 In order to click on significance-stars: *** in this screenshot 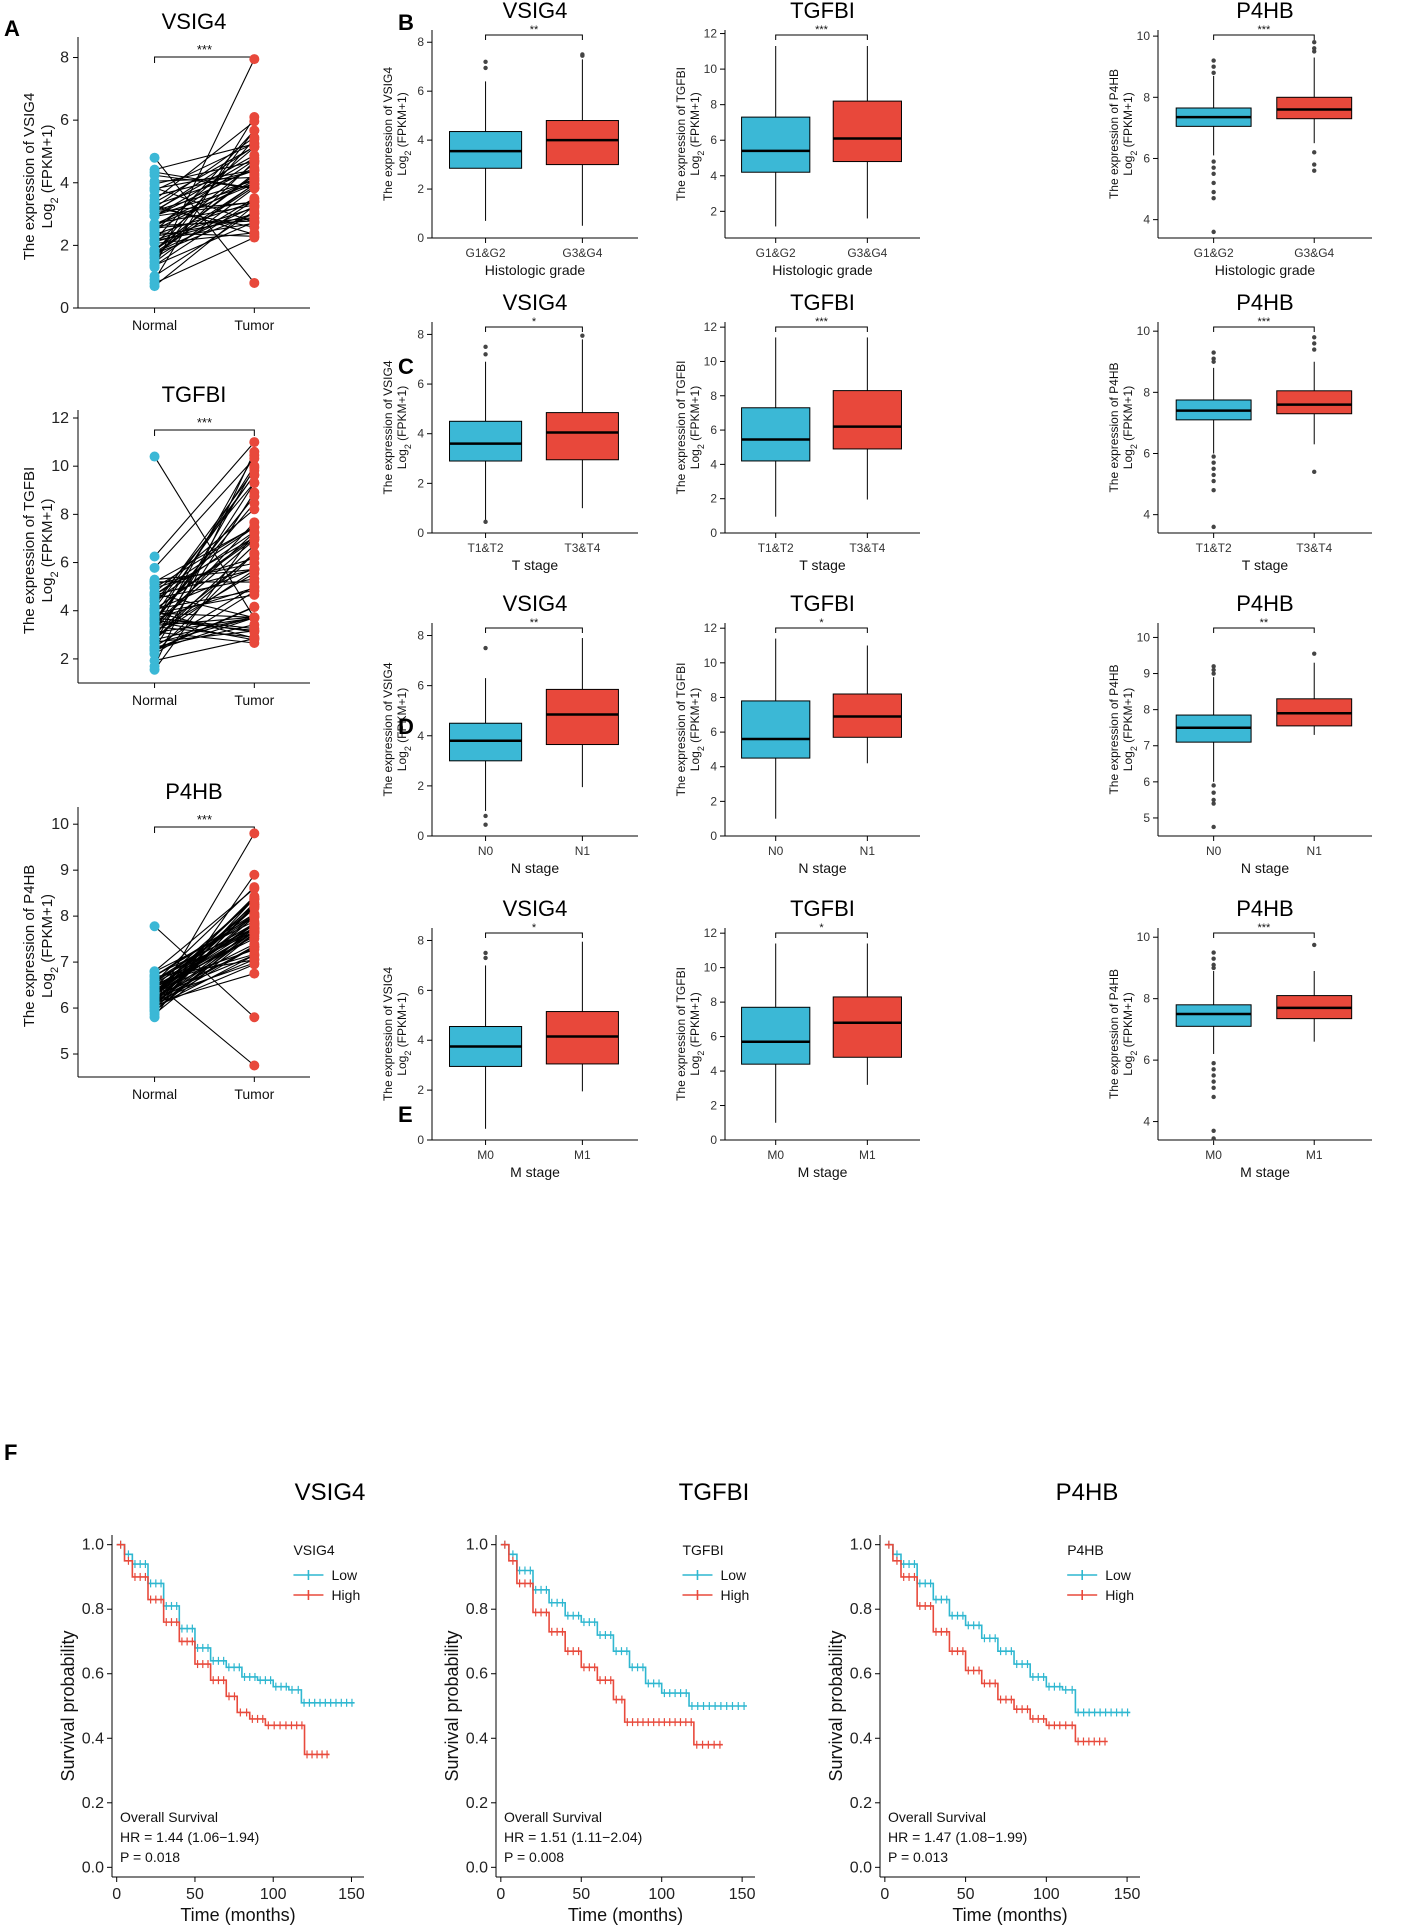, I will do `click(822, 322)`.